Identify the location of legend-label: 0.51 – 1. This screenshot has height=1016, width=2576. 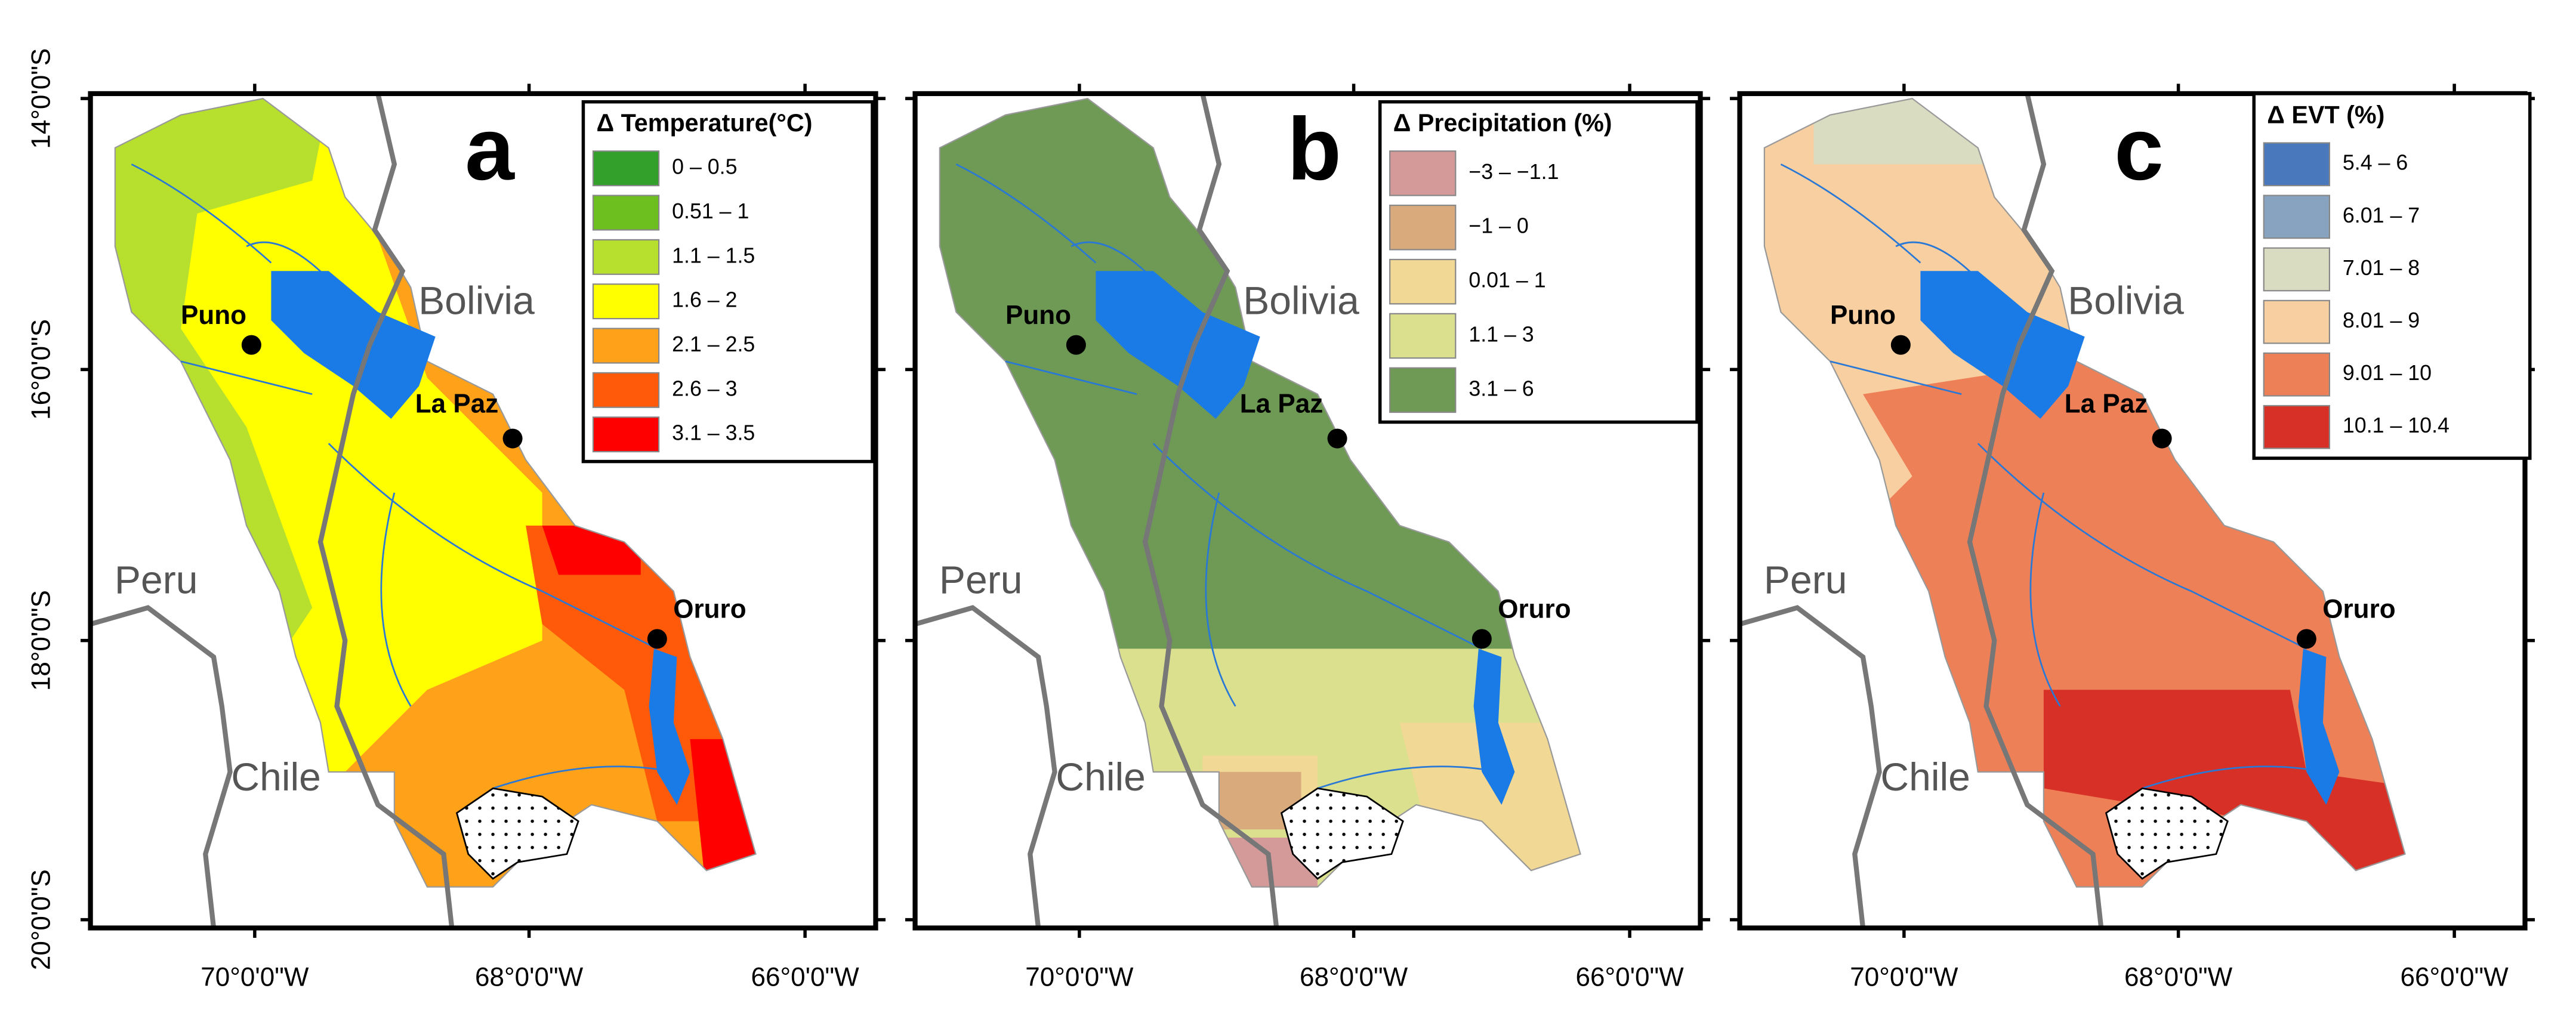
(710, 211).